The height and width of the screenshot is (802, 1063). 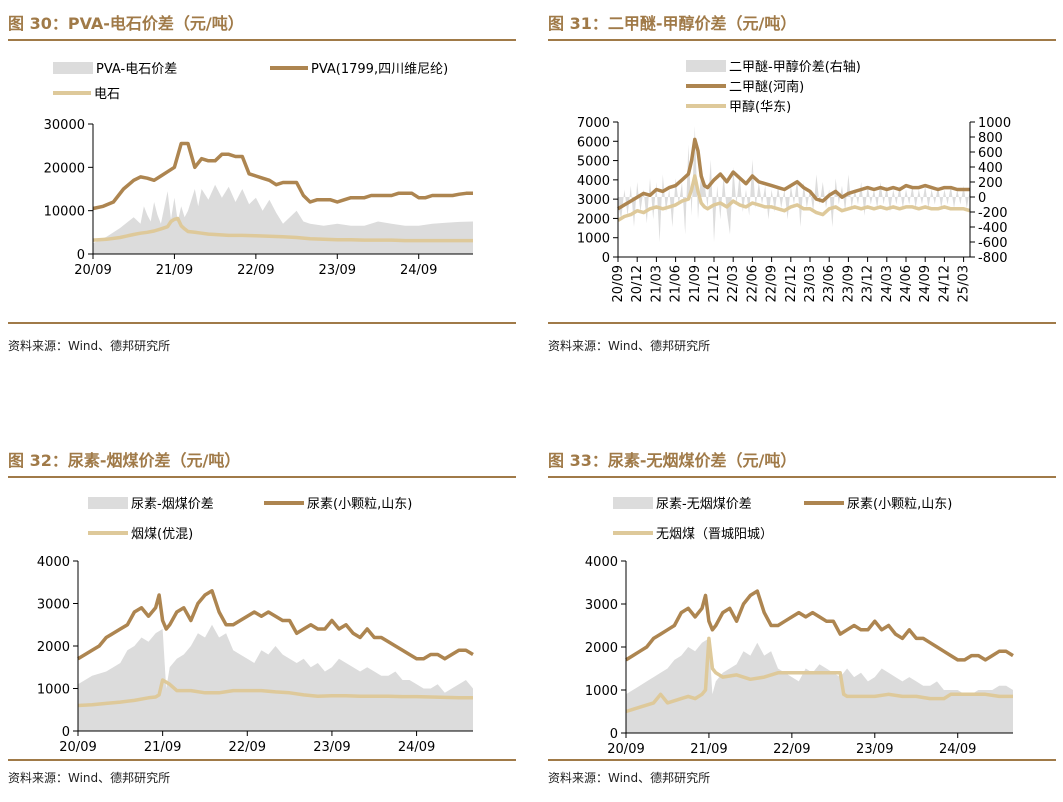 I want to click on y-tick-label: 6000, so click(x=593, y=142).